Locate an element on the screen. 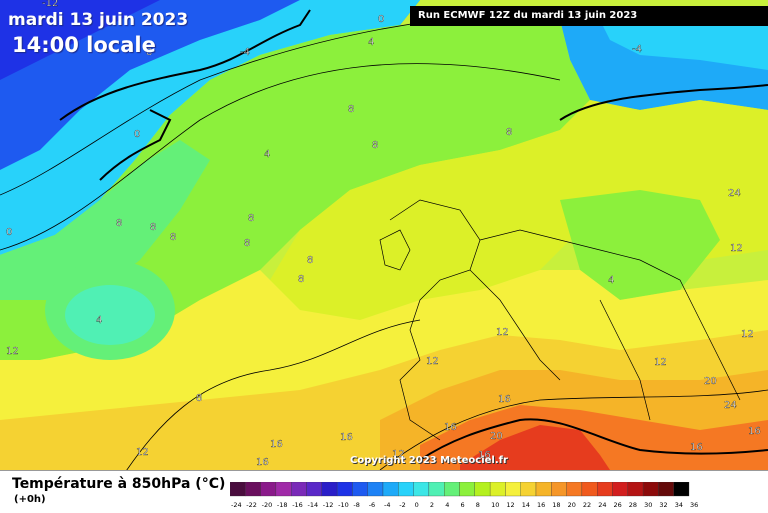  scale-tick-label: 22 is located at coordinates (587, 505).